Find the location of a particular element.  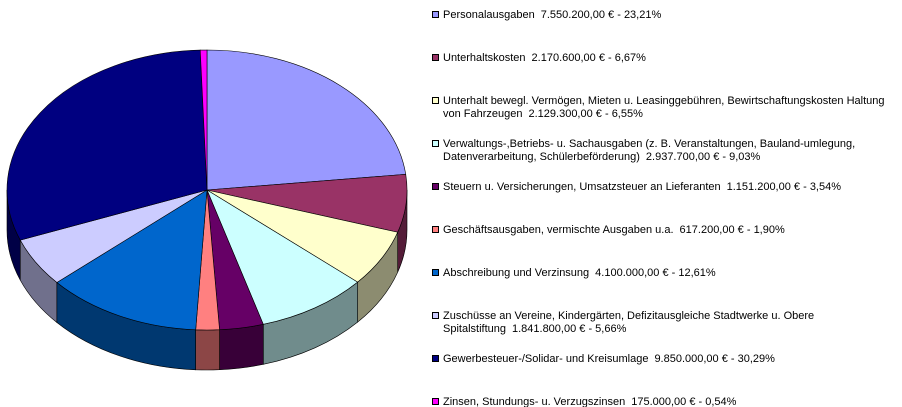

percent-label: 6,55% is located at coordinates (627, 114).